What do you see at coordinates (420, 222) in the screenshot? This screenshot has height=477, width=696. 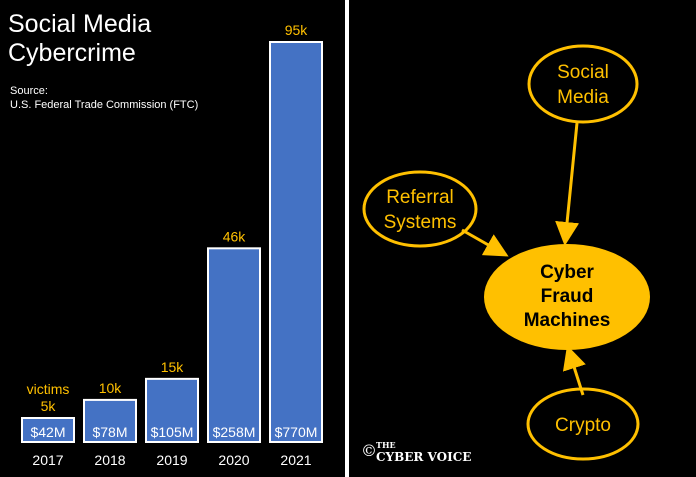 I see `referral-line-2: Systems` at bounding box center [420, 222].